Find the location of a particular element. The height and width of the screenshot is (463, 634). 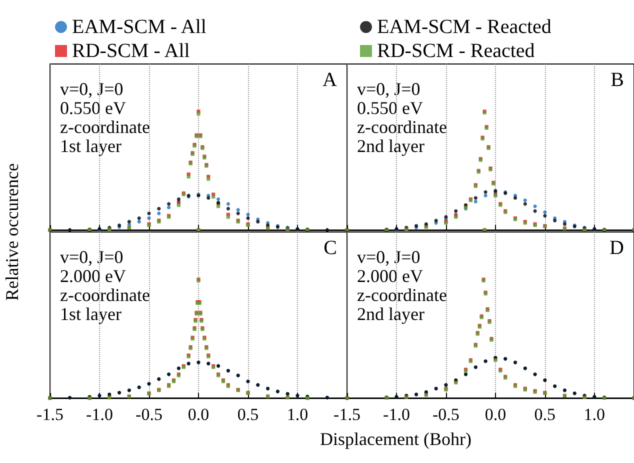

x-axis-title: Displacement (Bohr) is located at coordinates (396, 439).